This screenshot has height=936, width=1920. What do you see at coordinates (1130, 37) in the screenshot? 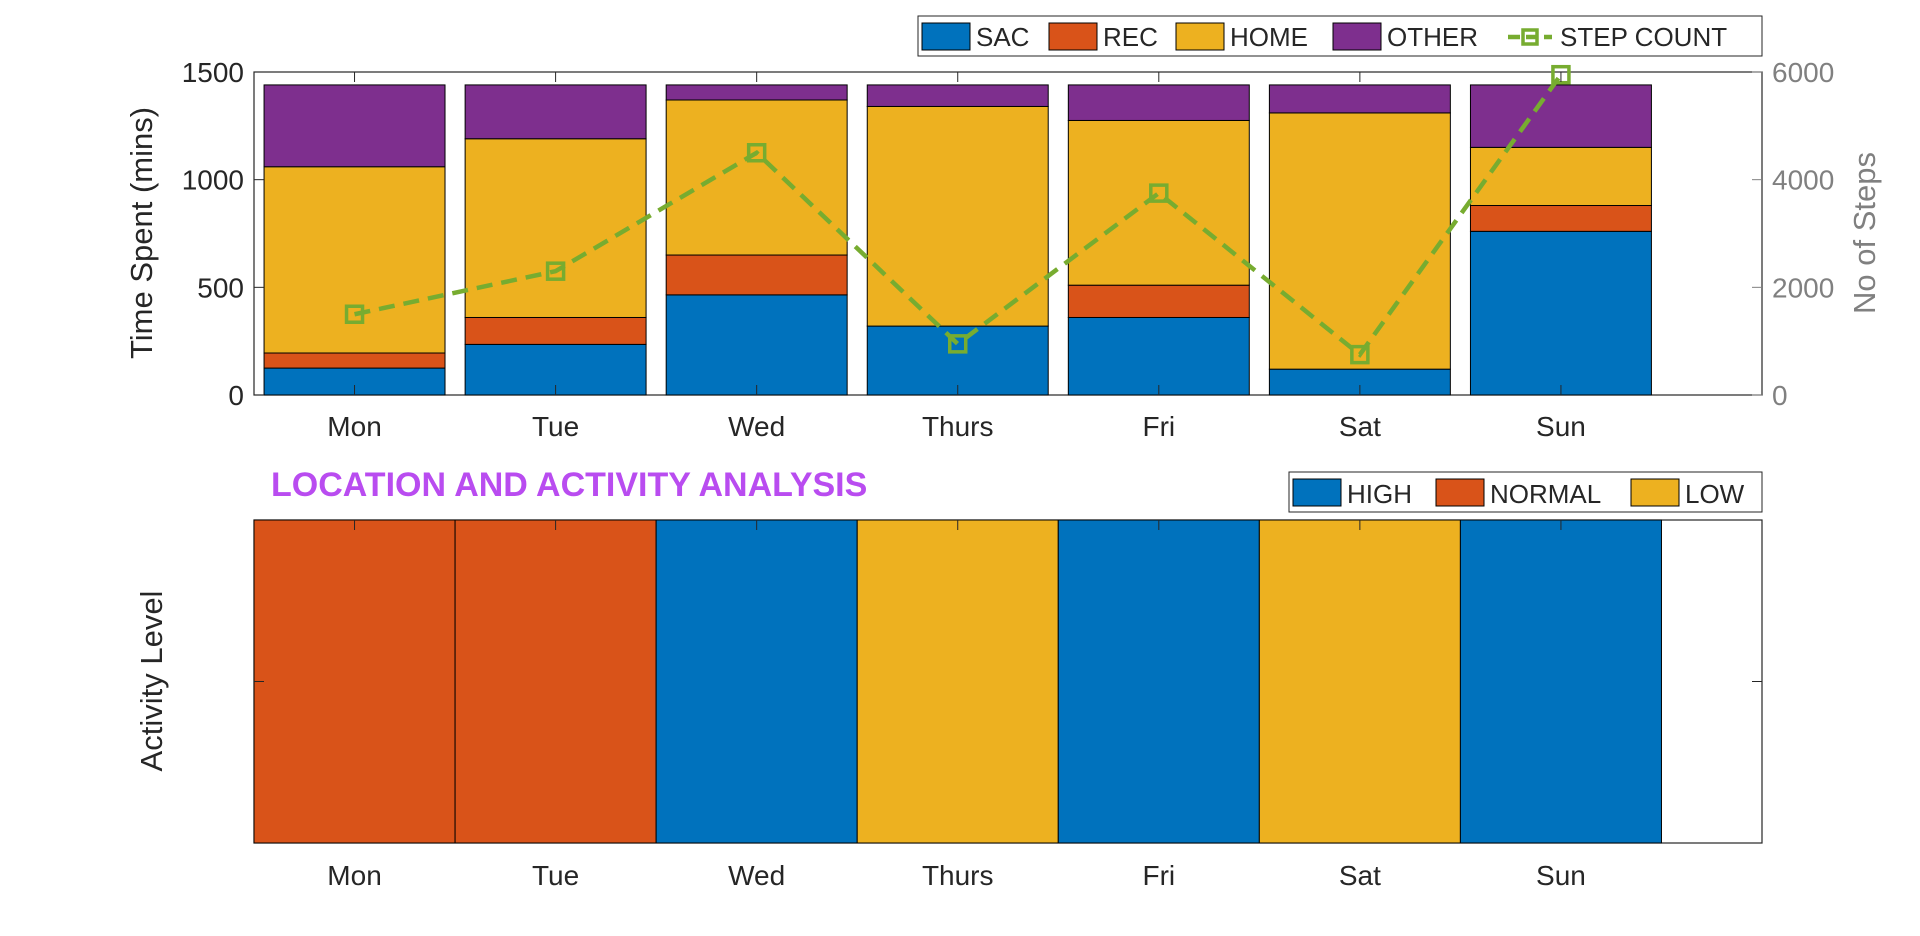
I see `legend-label-rec: REC` at bounding box center [1130, 37].